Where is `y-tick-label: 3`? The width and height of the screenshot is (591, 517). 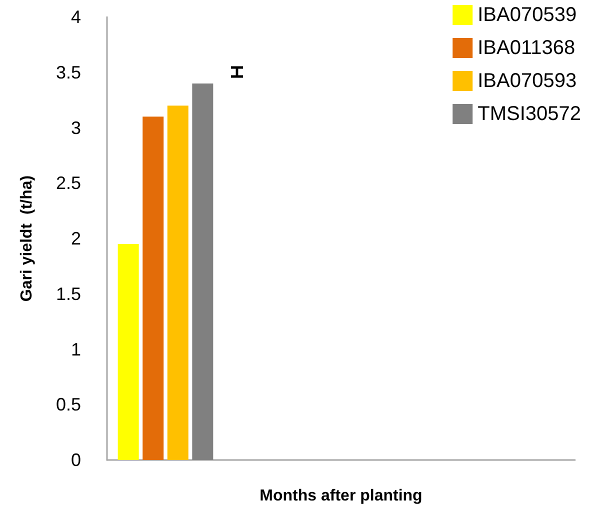 y-tick-label: 3 is located at coordinates (75, 128).